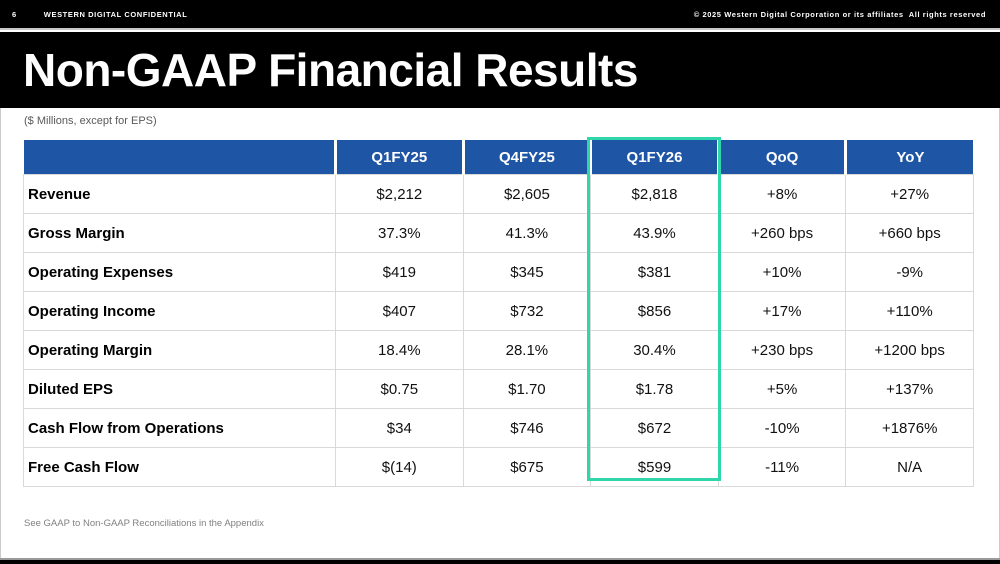  What do you see at coordinates (179, 233) in the screenshot?
I see `row-label: Gross Margin` at bounding box center [179, 233].